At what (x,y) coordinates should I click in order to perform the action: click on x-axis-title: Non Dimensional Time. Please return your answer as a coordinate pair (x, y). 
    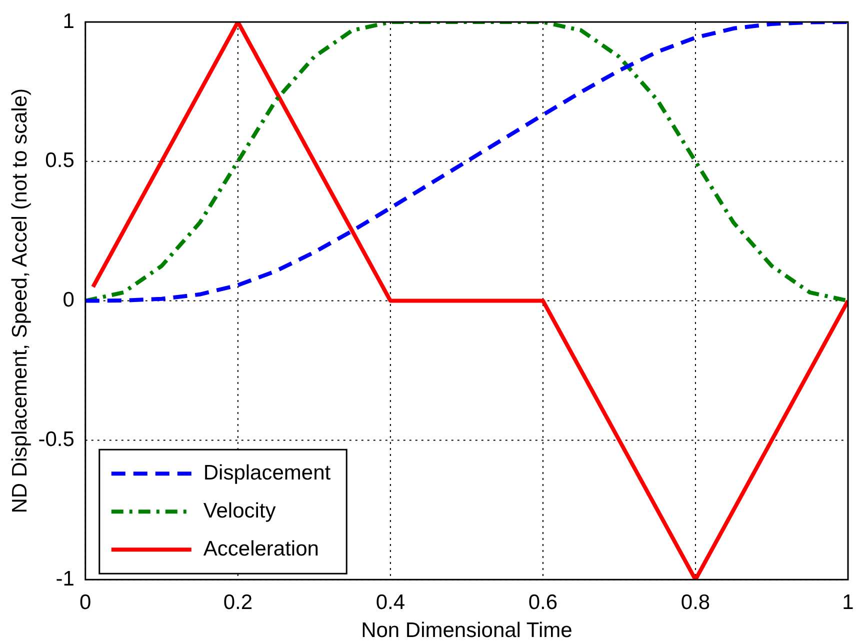
    Looking at the image, I should click on (466, 630).